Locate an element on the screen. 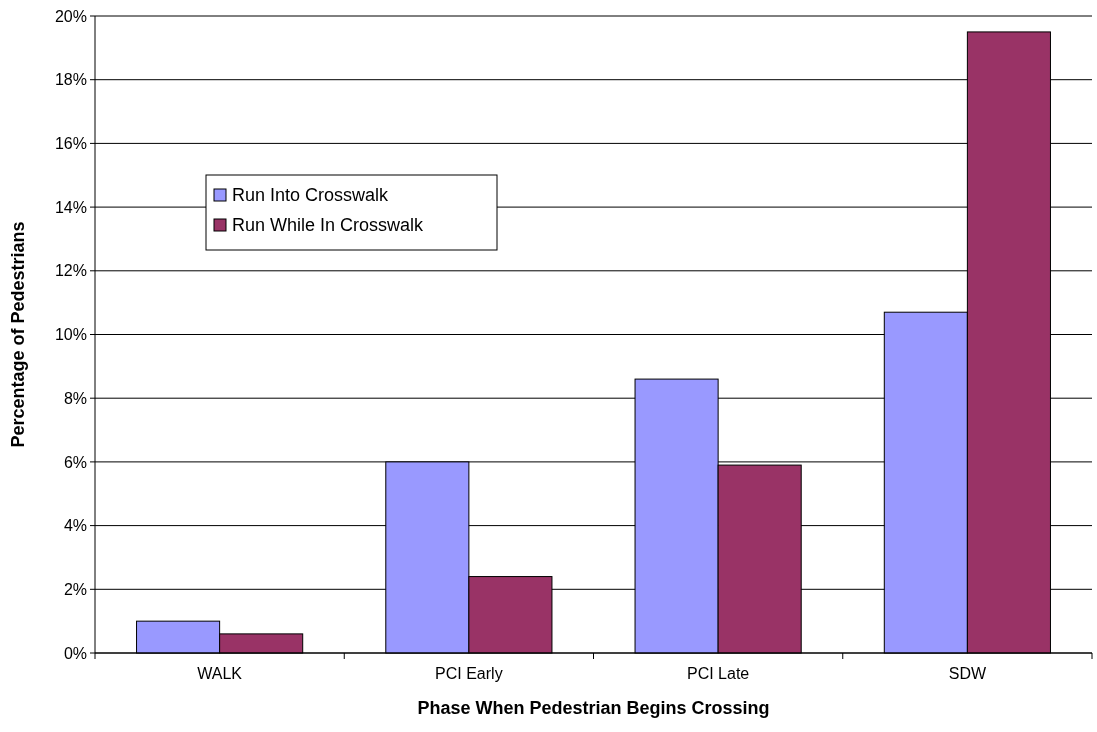  y-tick-label: 0% is located at coordinates (75, 653).